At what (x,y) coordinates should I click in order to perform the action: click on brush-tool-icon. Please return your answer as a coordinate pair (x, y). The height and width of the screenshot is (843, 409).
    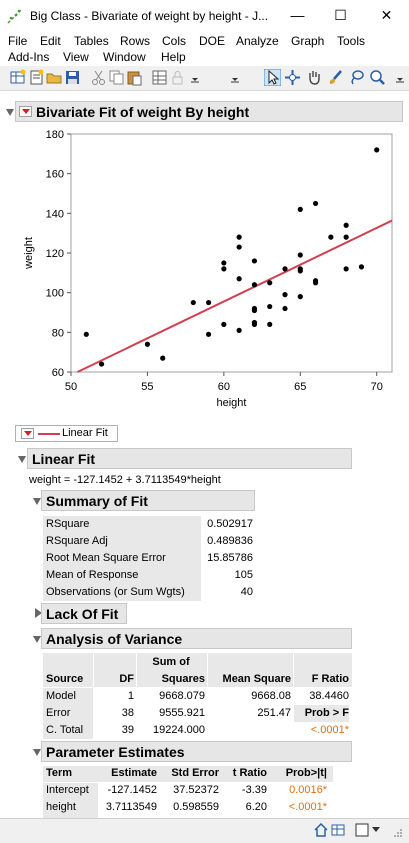
    Looking at the image, I should click on (335, 77).